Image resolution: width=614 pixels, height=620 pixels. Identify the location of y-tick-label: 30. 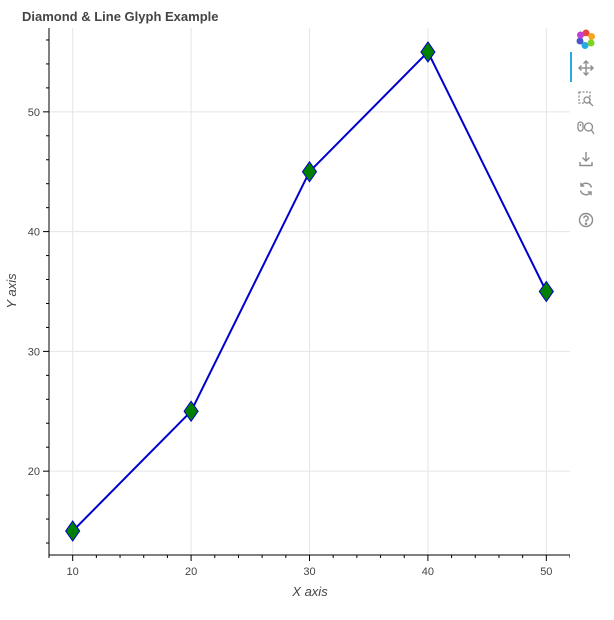
(34, 352).